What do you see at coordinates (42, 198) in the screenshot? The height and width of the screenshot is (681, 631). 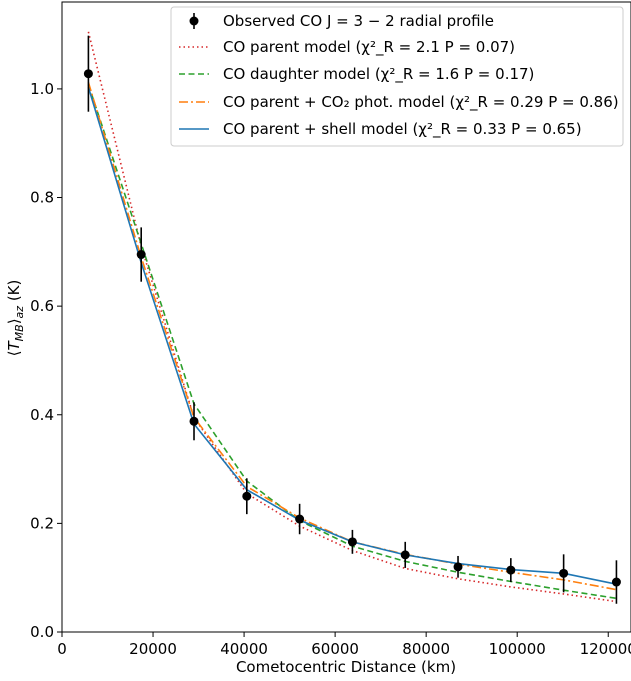 I see `y-tick-label: 0.8` at bounding box center [42, 198].